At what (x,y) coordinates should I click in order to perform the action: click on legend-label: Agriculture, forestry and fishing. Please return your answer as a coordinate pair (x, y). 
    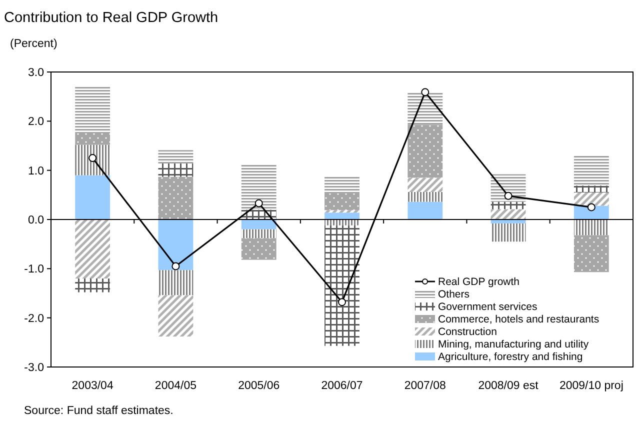
    Looking at the image, I should click on (510, 357).